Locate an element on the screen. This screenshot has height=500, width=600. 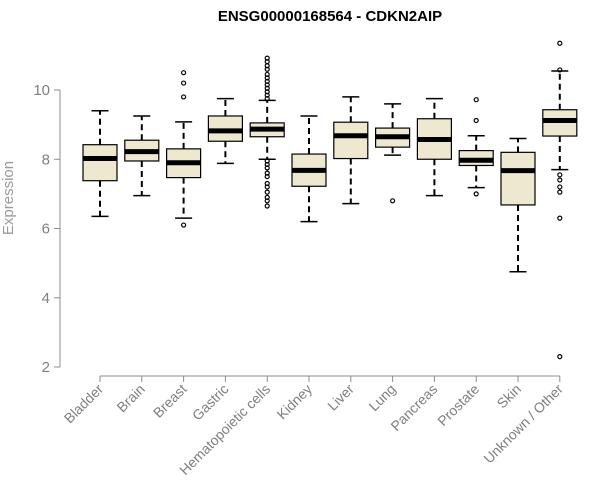
box-liver is located at coordinates (351, 150).